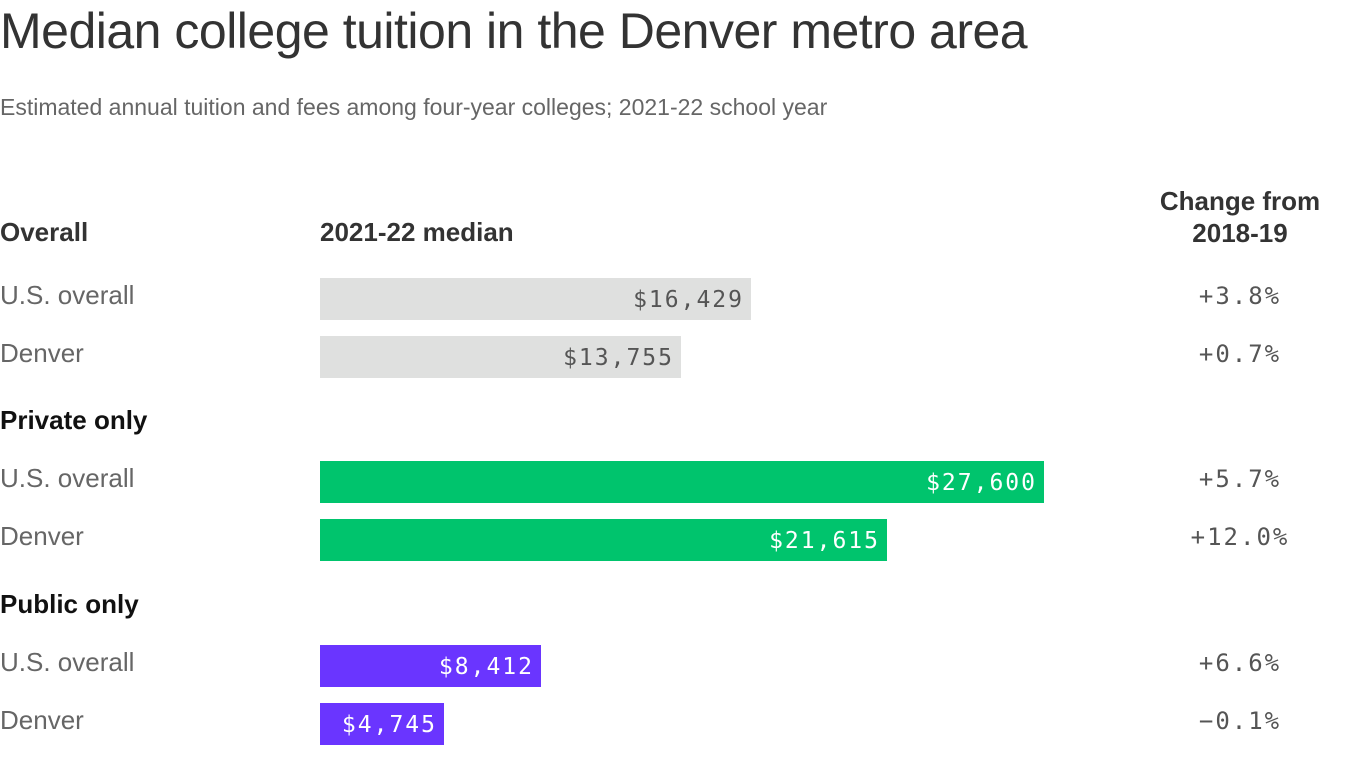 Image resolution: width=1366 pixels, height=768 pixels. Describe the element at coordinates (389, 725) in the screenshot. I see `bar-value-label: $4,745` at that location.